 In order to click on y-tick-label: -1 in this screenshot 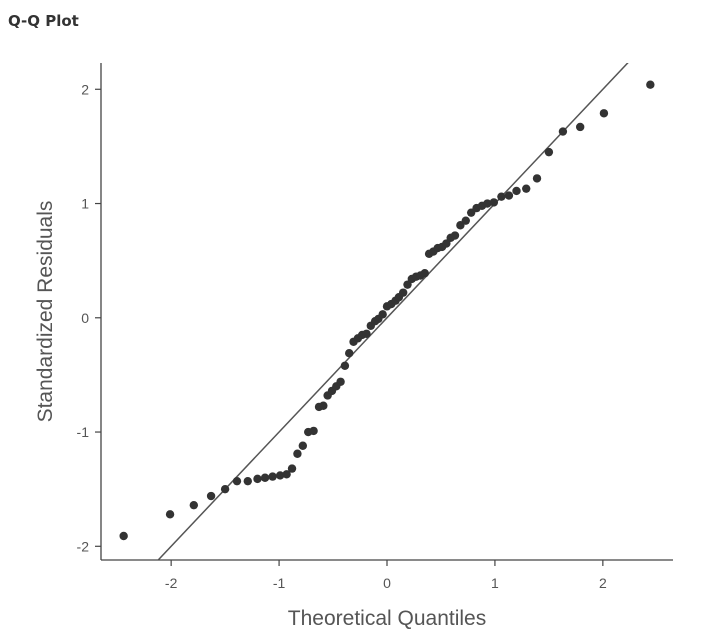, I will do `click(83, 432)`.